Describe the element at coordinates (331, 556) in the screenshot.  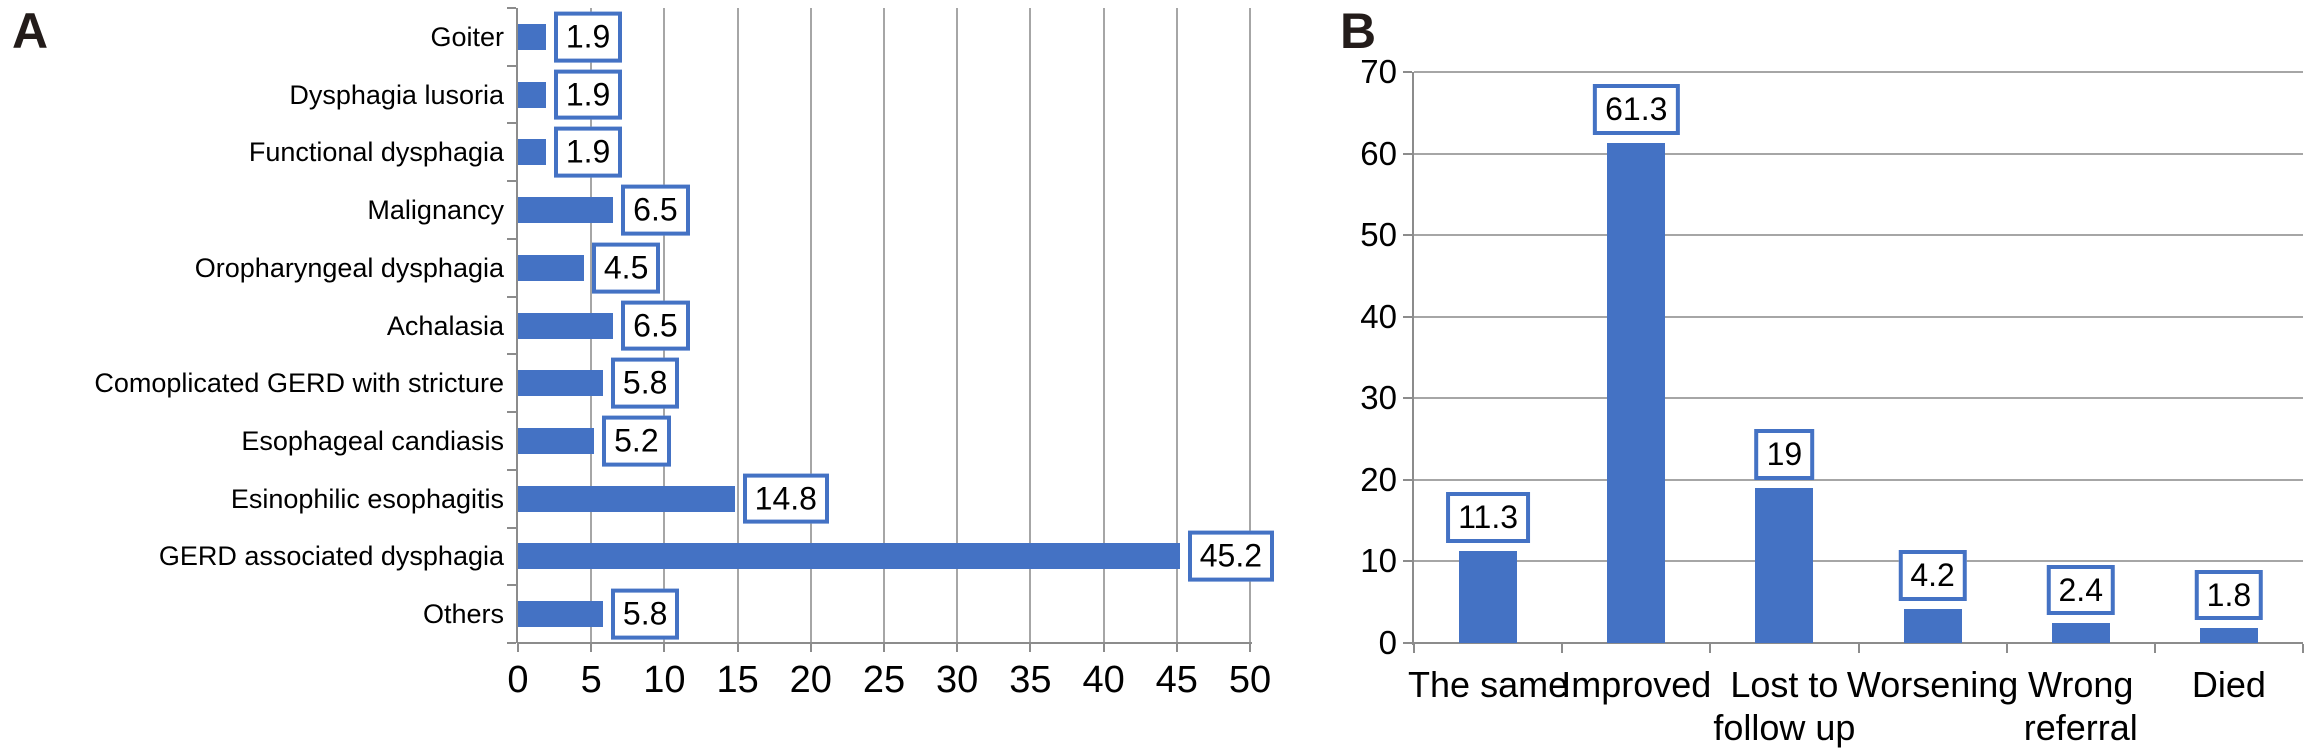
I see `category-label: GERD associated dysphagia` at that location.